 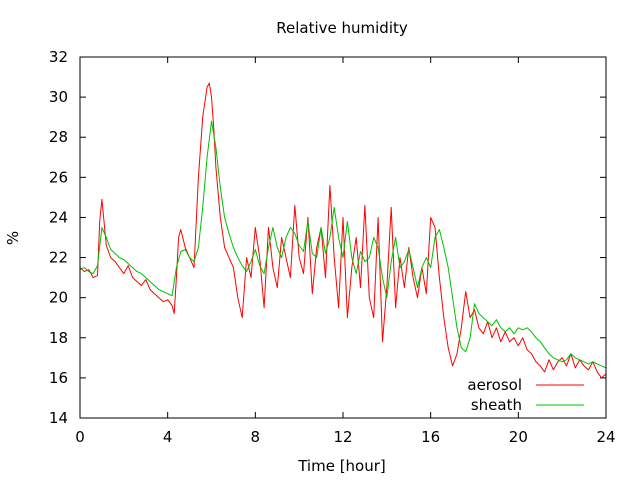 What do you see at coordinates (58, 57) in the screenshot?
I see `y-tick-label: 32` at bounding box center [58, 57].